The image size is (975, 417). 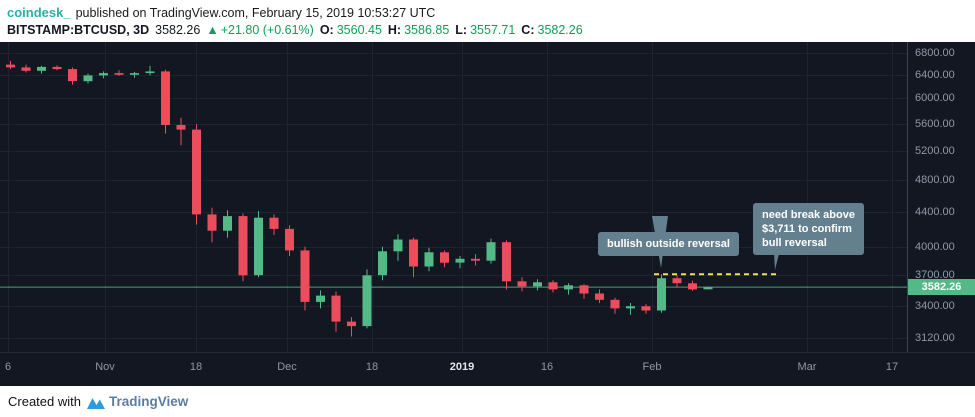 I want to click on tradingview-brand: TradingView, so click(x=137, y=401).